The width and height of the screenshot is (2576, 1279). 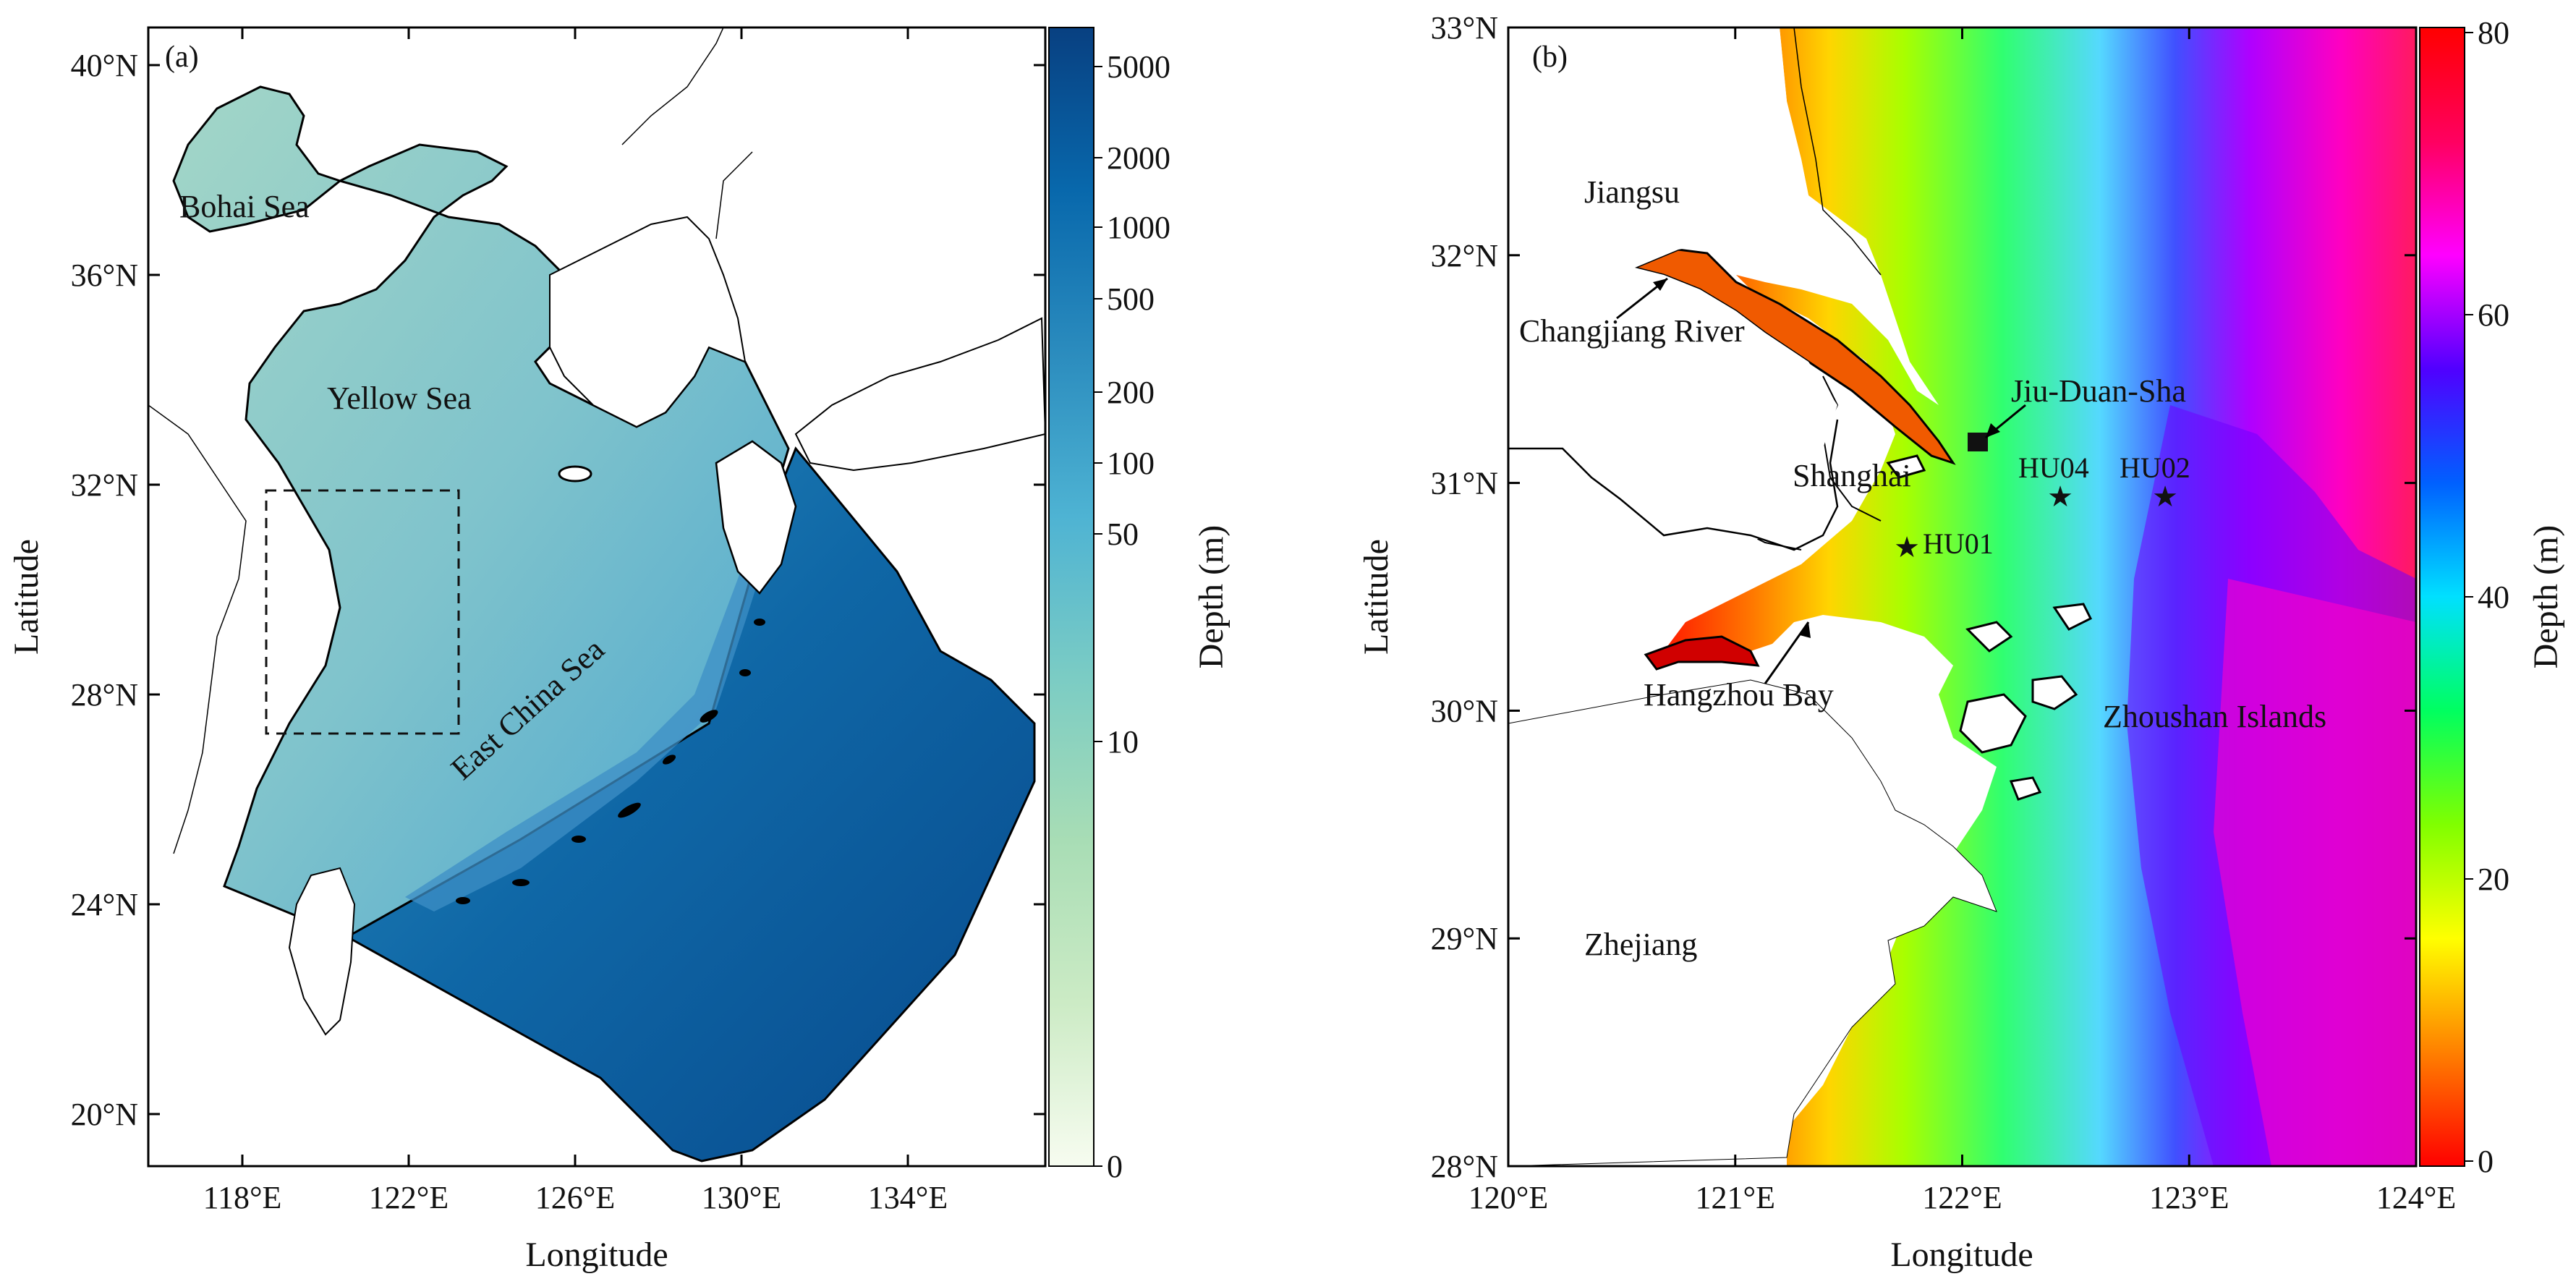 I want to click on zhejiang-coast, so click(x=1752, y=922).